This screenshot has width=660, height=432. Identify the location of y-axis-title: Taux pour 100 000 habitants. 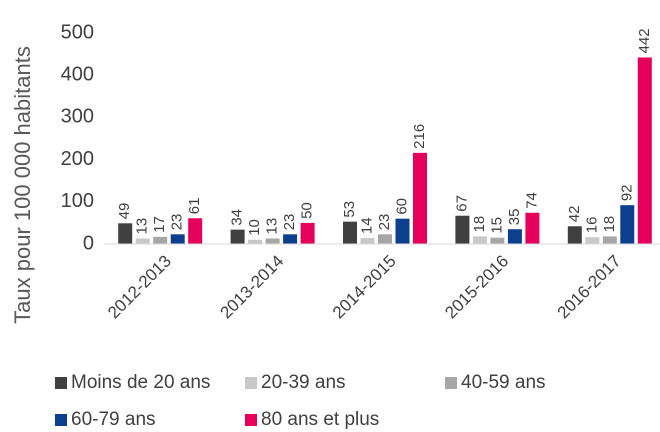
(22, 185).